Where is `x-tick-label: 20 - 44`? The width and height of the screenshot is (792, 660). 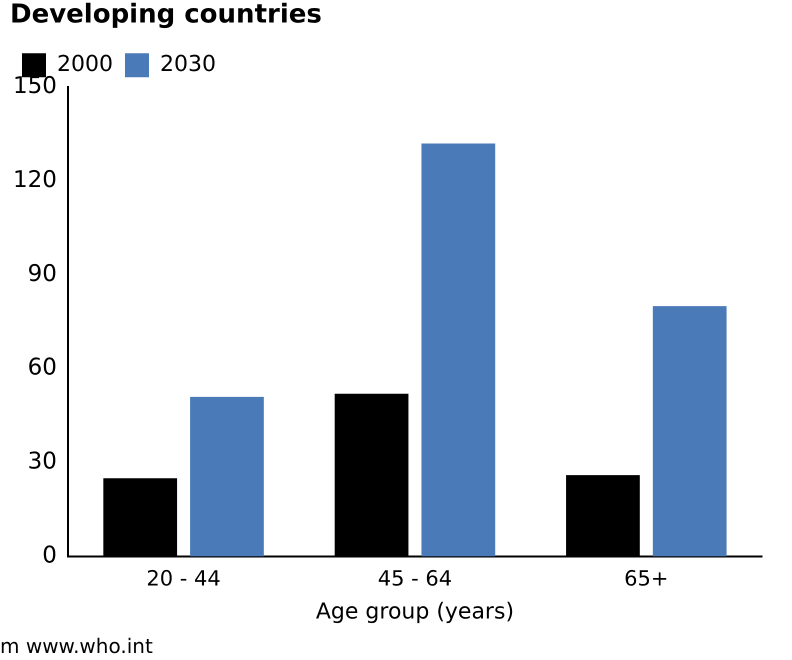 x-tick-label: 20 - 44 is located at coordinates (183, 578).